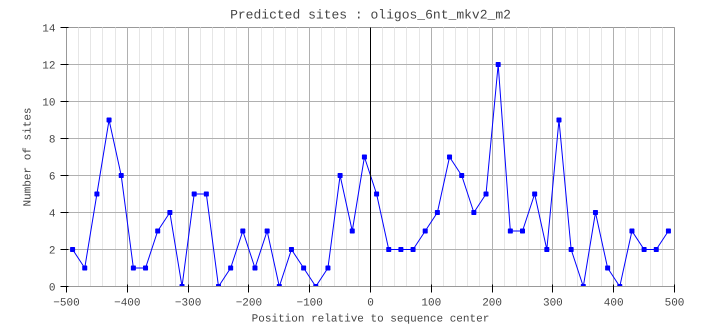 This screenshot has height=328, width=704. I want to click on y-tick-label: 14, so click(49, 30).